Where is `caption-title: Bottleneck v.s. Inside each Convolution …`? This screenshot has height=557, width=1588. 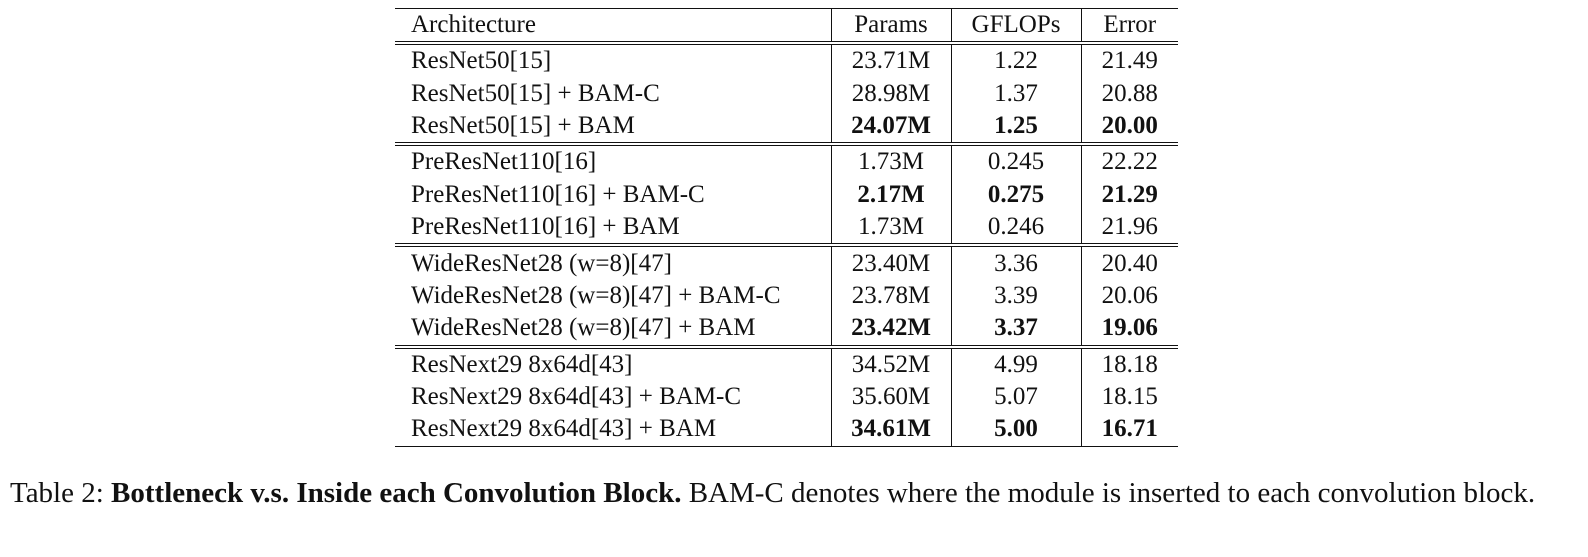 caption-title: Bottleneck v.s. Inside each Convolution … is located at coordinates (396, 493).